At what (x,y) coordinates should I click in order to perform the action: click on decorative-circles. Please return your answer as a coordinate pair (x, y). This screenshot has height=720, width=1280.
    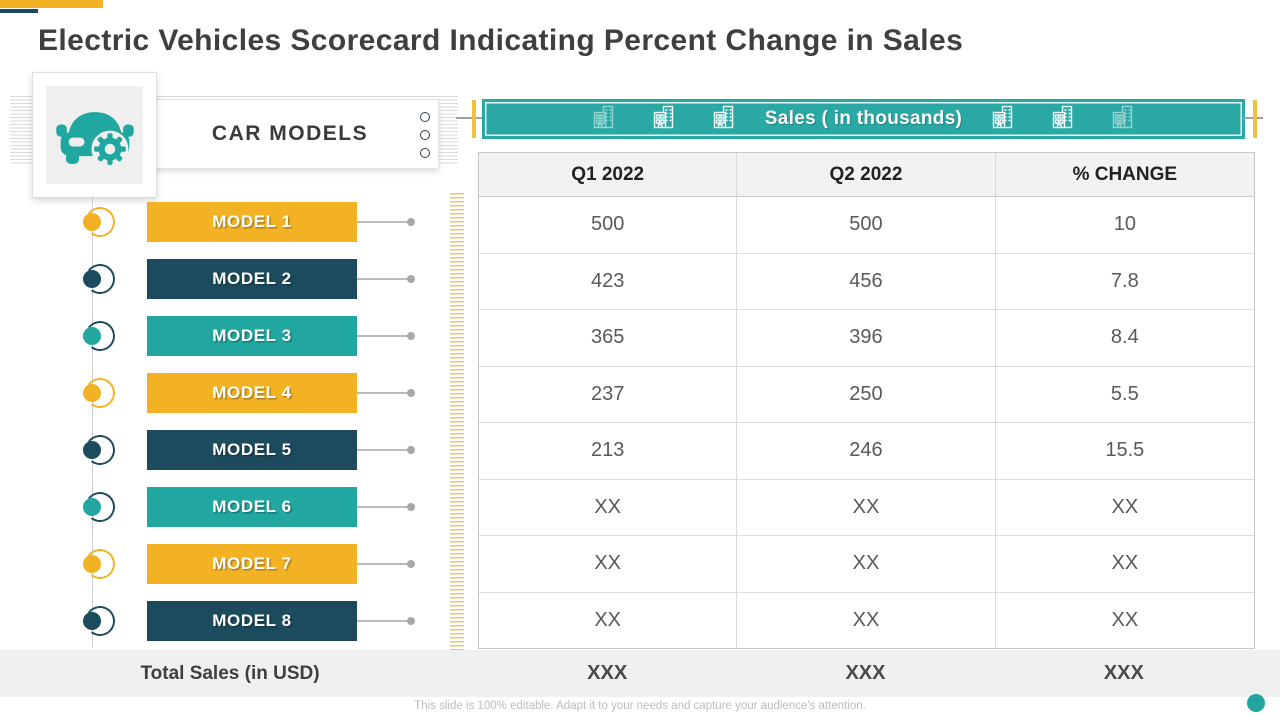
    Looking at the image, I should click on (425, 135).